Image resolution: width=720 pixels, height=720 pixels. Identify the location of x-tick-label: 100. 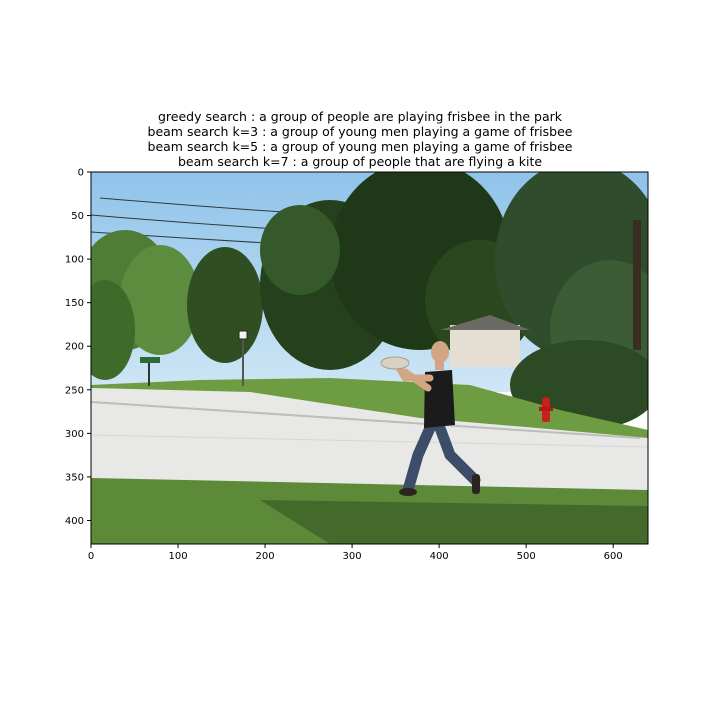
(177, 556).